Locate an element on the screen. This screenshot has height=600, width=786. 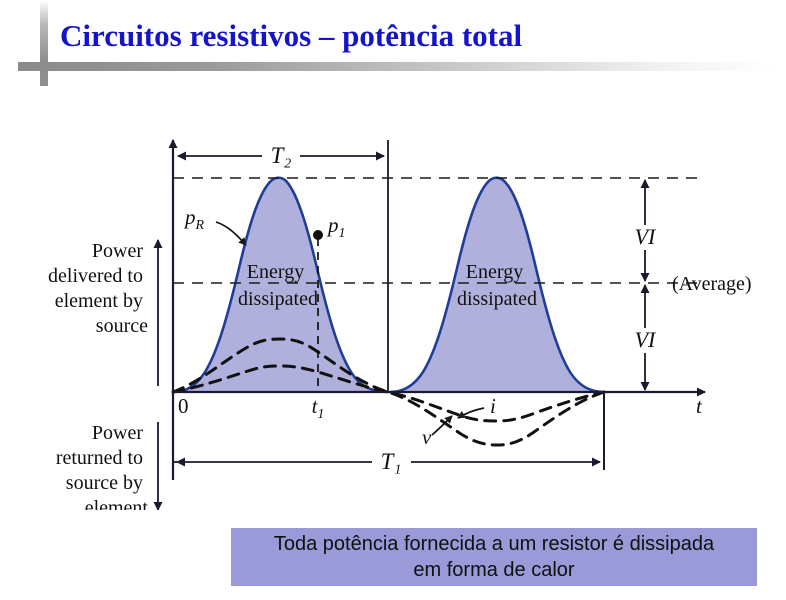
v-leader-line is located at coordinates (442, 425).